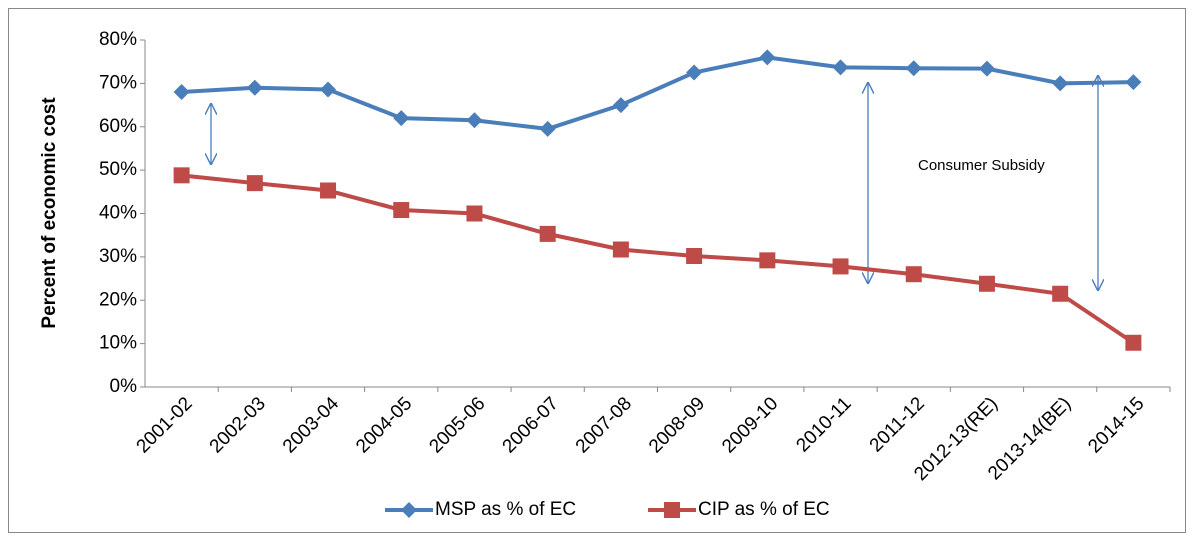  I want to click on y-tick-label: 0%, so click(124, 386).